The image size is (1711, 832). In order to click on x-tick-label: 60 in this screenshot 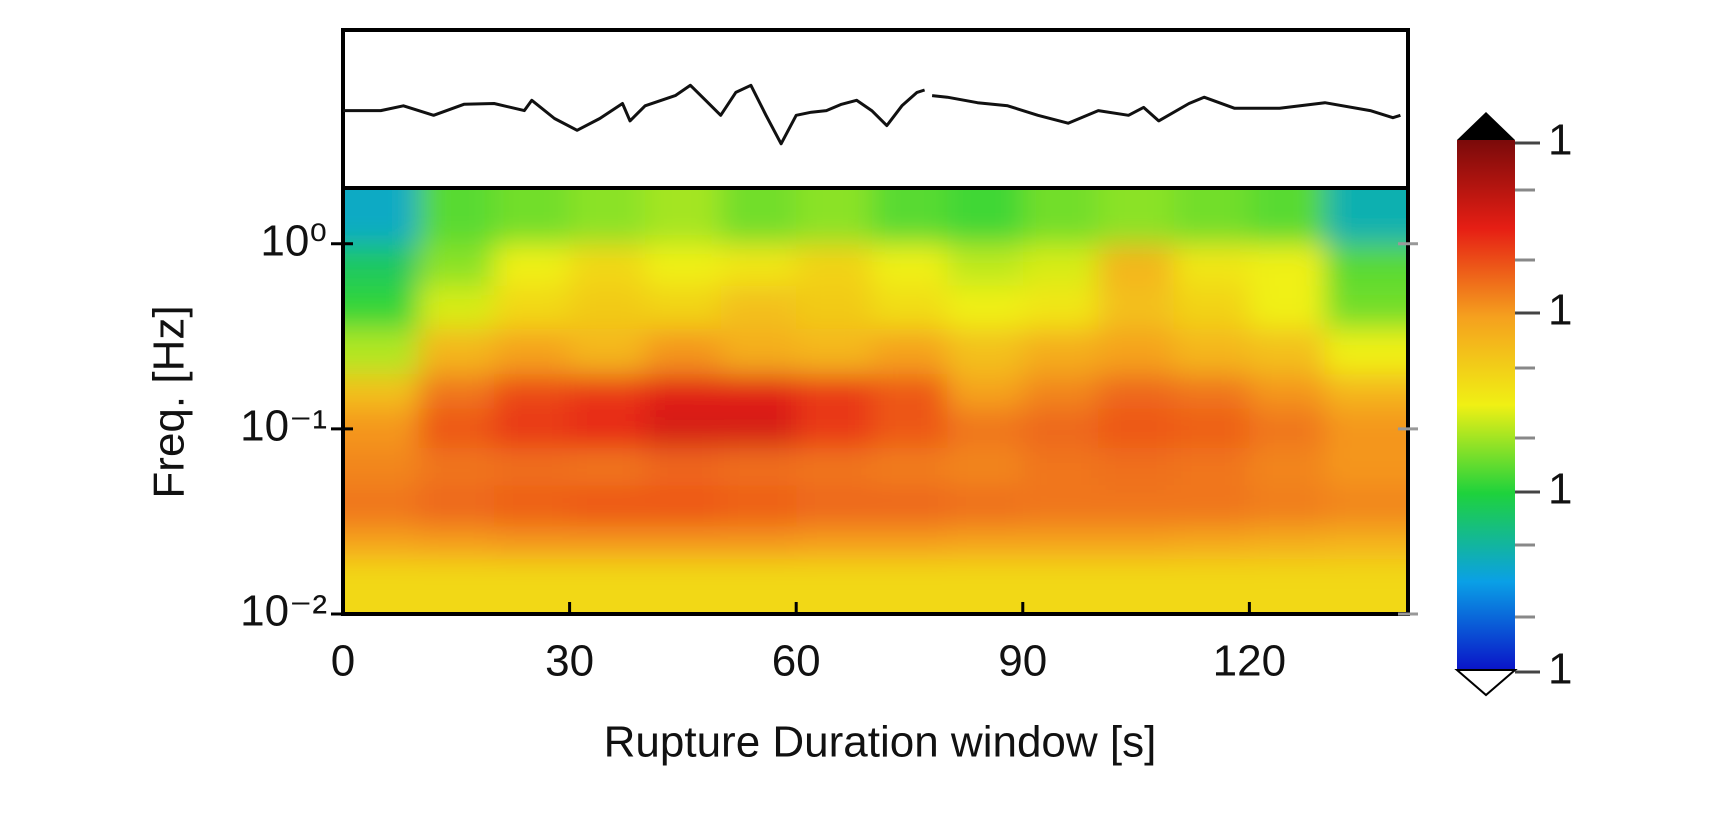, I will do `click(796, 661)`.